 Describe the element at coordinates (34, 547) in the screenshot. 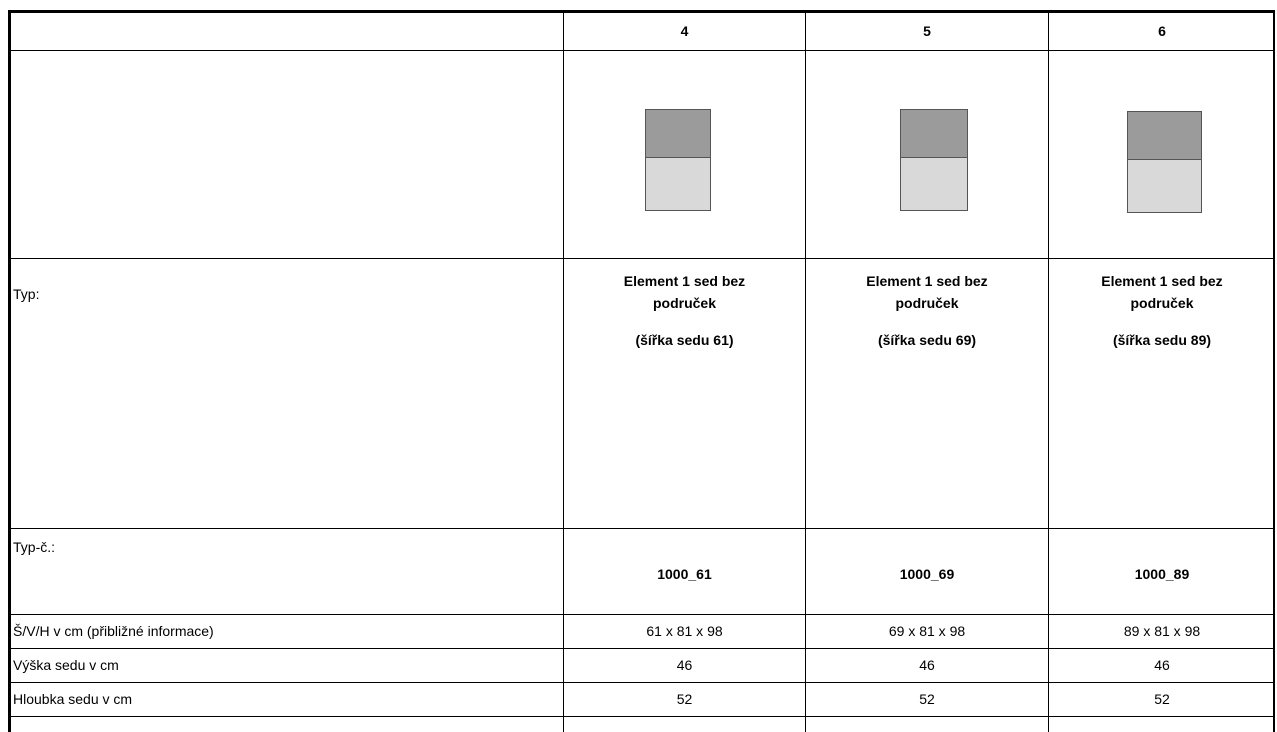

I see `row-label-typ-no: Typ-č.:` at that location.